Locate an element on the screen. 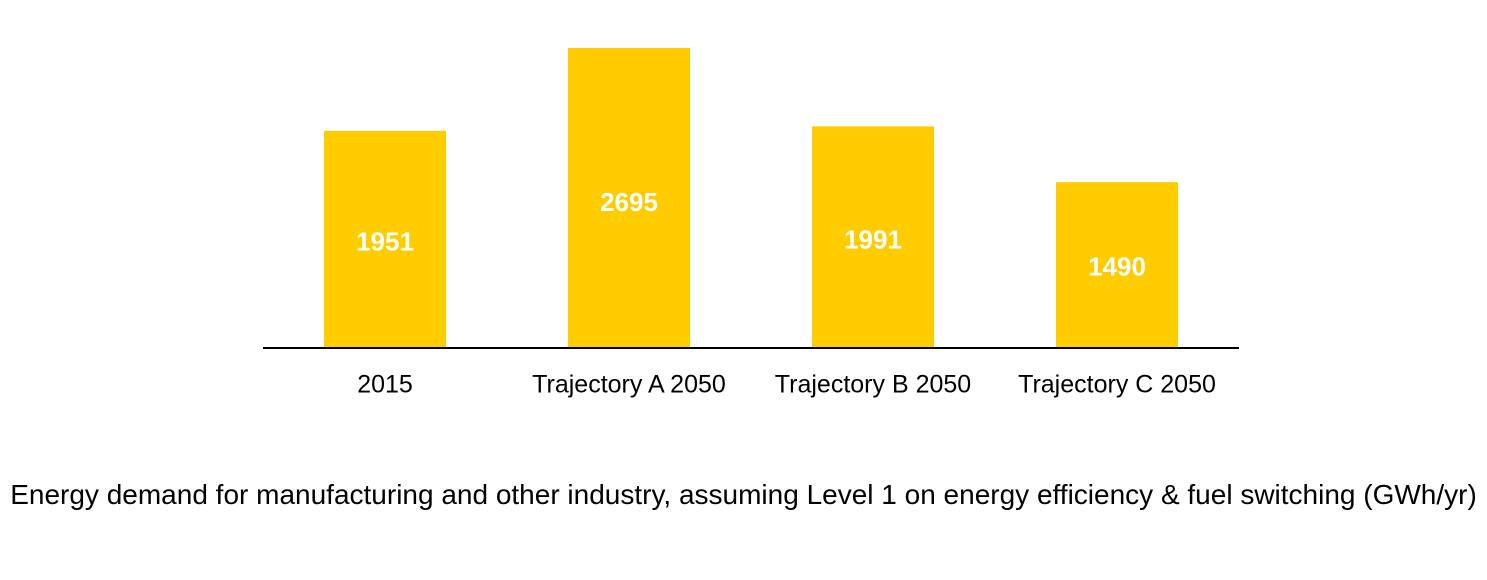 Image resolution: width=1487 pixels, height=580 pixels. x-tick-label-2: Trajectory B 2050 is located at coordinates (873, 385).